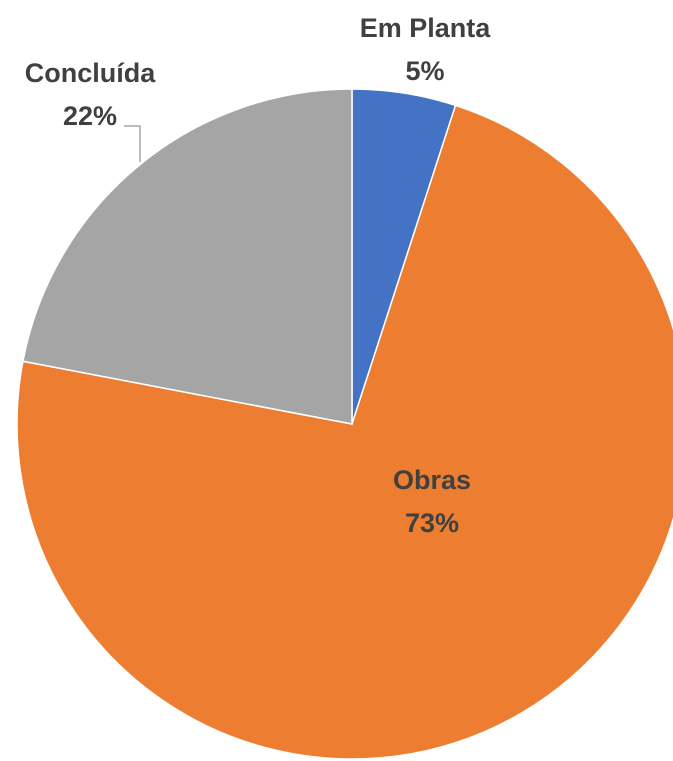  I want to click on slice-category-label: Obras, so click(432, 480).